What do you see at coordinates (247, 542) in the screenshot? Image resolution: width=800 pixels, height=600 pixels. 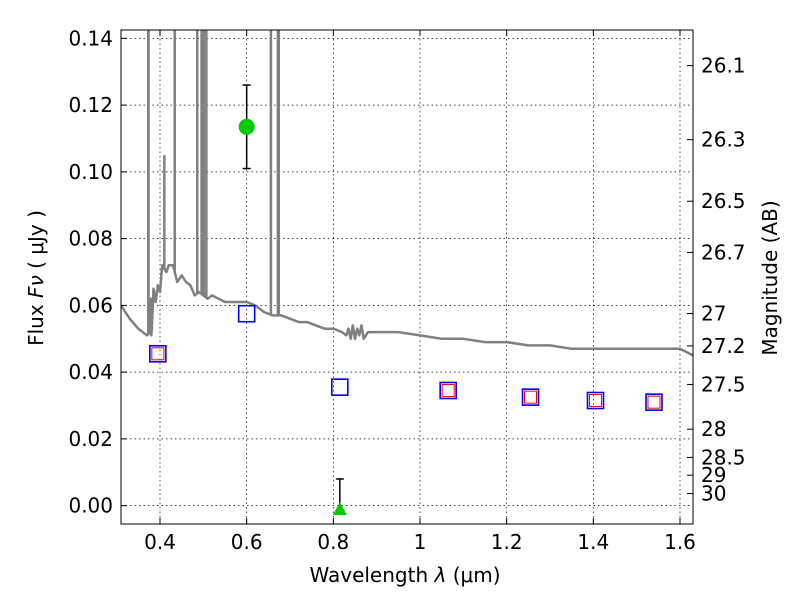 I see `x-tick-label: 0.6` at bounding box center [247, 542].